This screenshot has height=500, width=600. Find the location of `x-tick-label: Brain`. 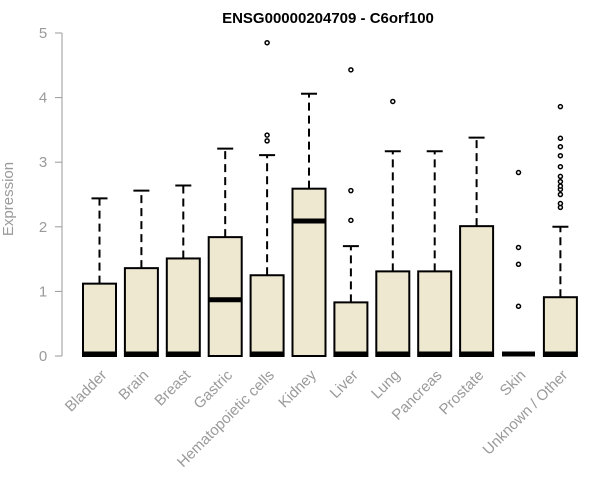

x-tick-label: Brain is located at coordinates (133, 385).